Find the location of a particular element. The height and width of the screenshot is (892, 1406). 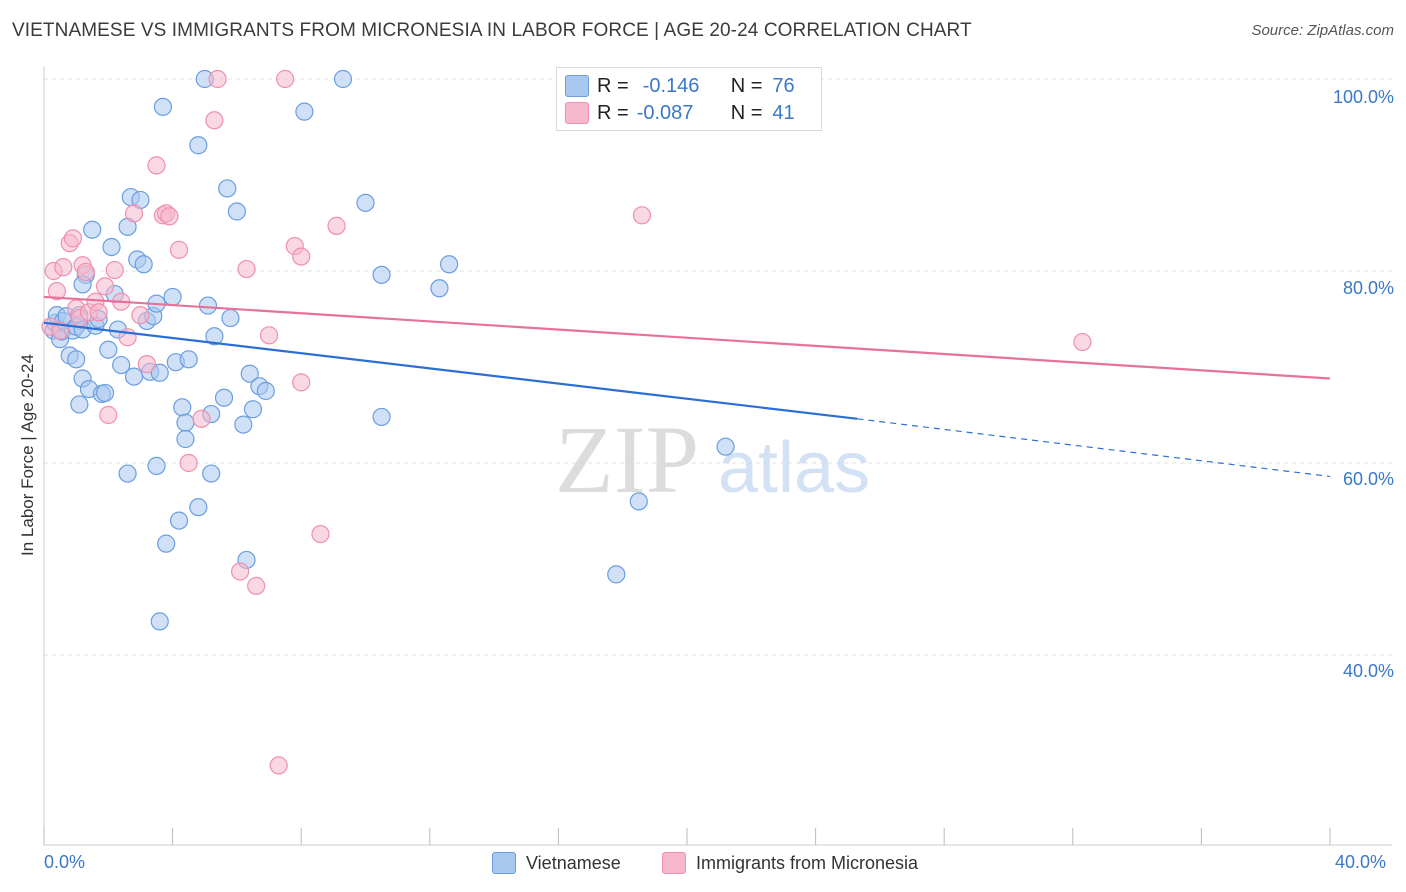

legend-item-vietnamese: Vietnamese is located at coordinates (556, 863).